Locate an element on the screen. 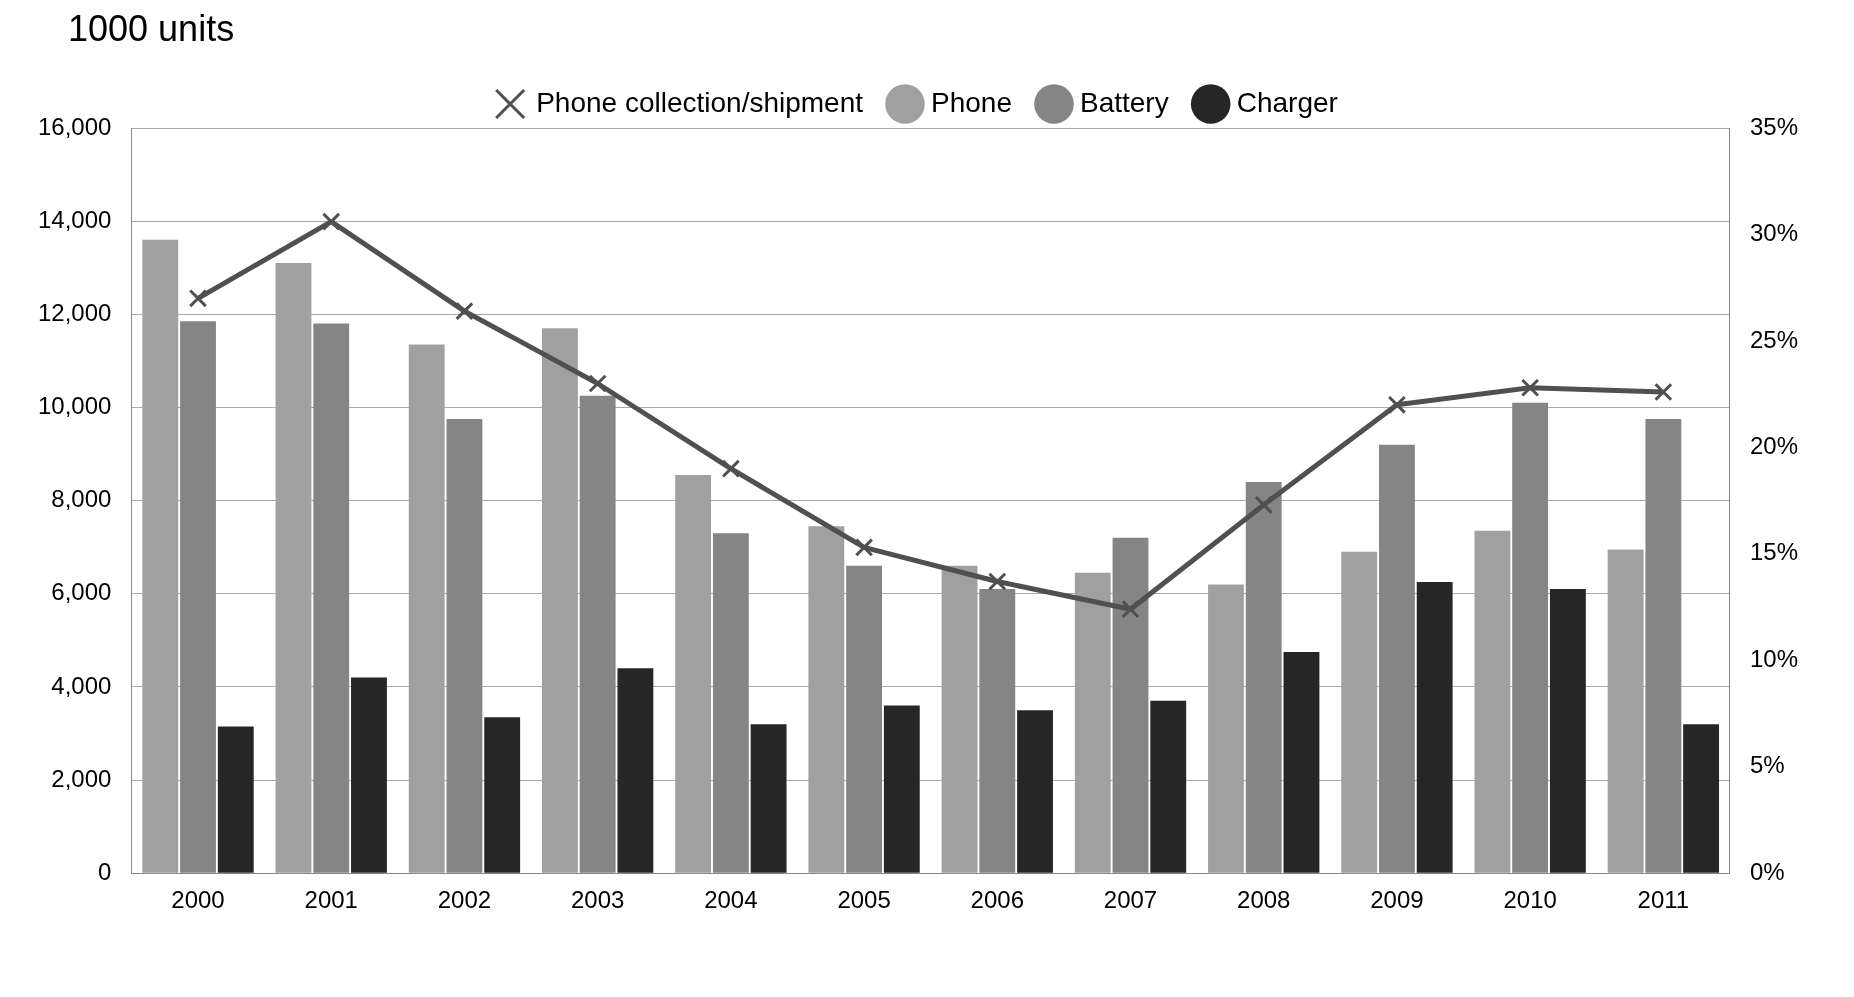  y2-tick-label: 30% is located at coordinates (1774, 233).